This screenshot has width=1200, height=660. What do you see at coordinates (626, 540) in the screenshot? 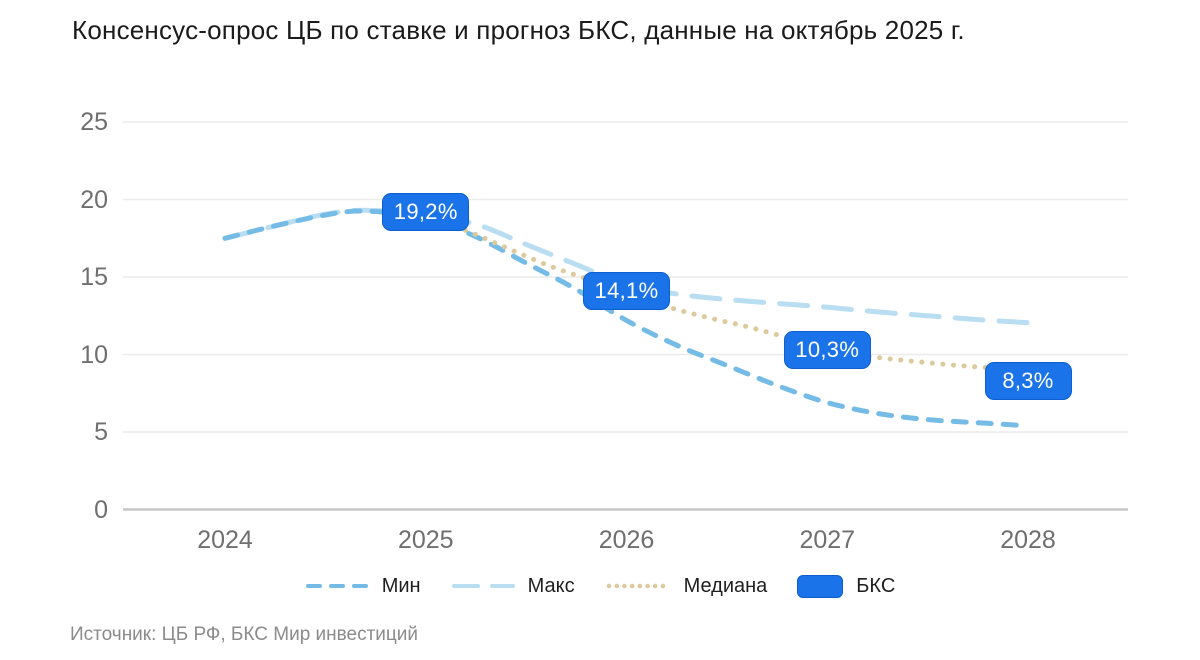
I see `x-axis-tick-label: 2026` at bounding box center [626, 540].